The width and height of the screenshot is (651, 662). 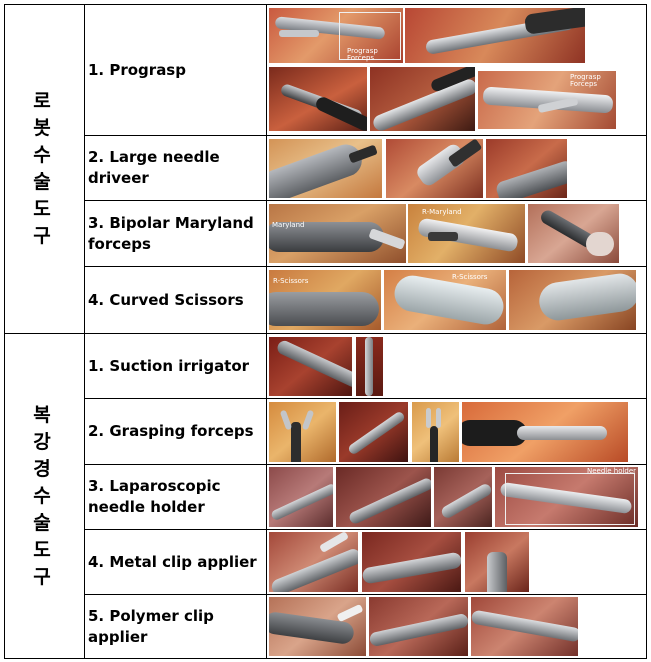 What do you see at coordinates (4, 331) in the screenshot?
I see `table-border-left` at bounding box center [4, 331].